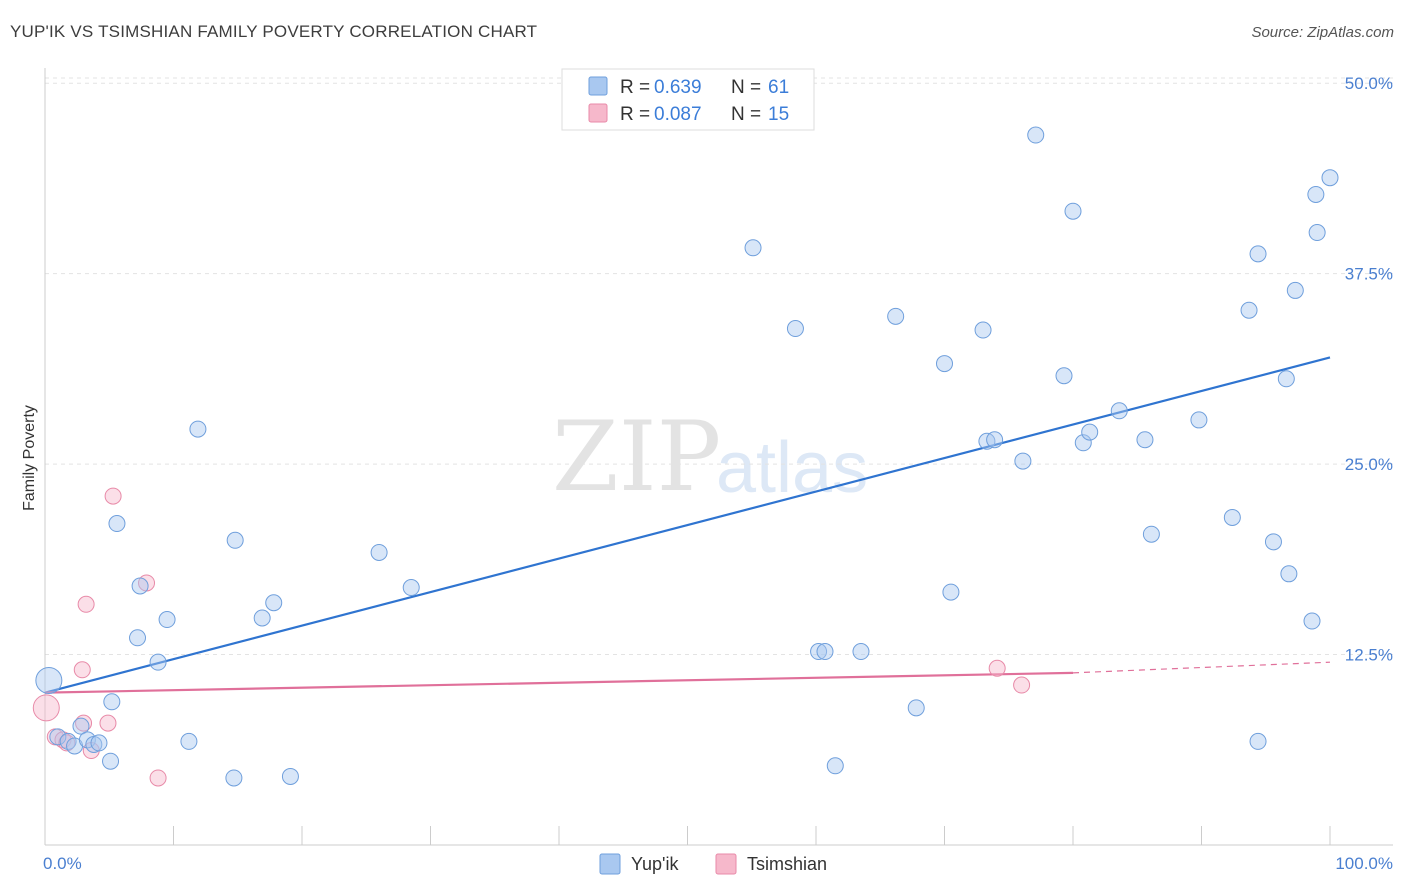 This screenshot has height=892, width=1406. What do you see at coordinates (678, 114) in the screenshot?
I see `legend-tsimshian-r-value: 0.087` at bounding box center [678, 114].